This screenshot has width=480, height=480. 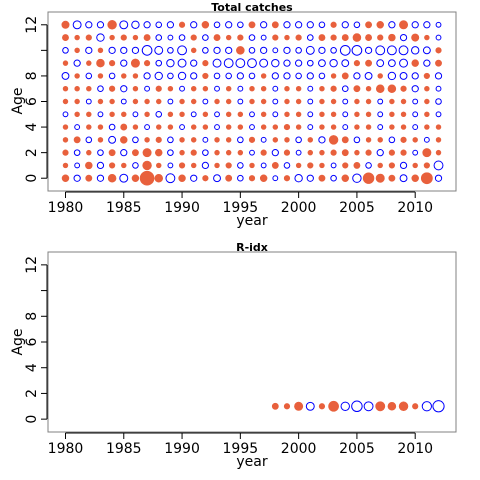 I want to click on x-axis-label: year, so click(x=251, y=221).